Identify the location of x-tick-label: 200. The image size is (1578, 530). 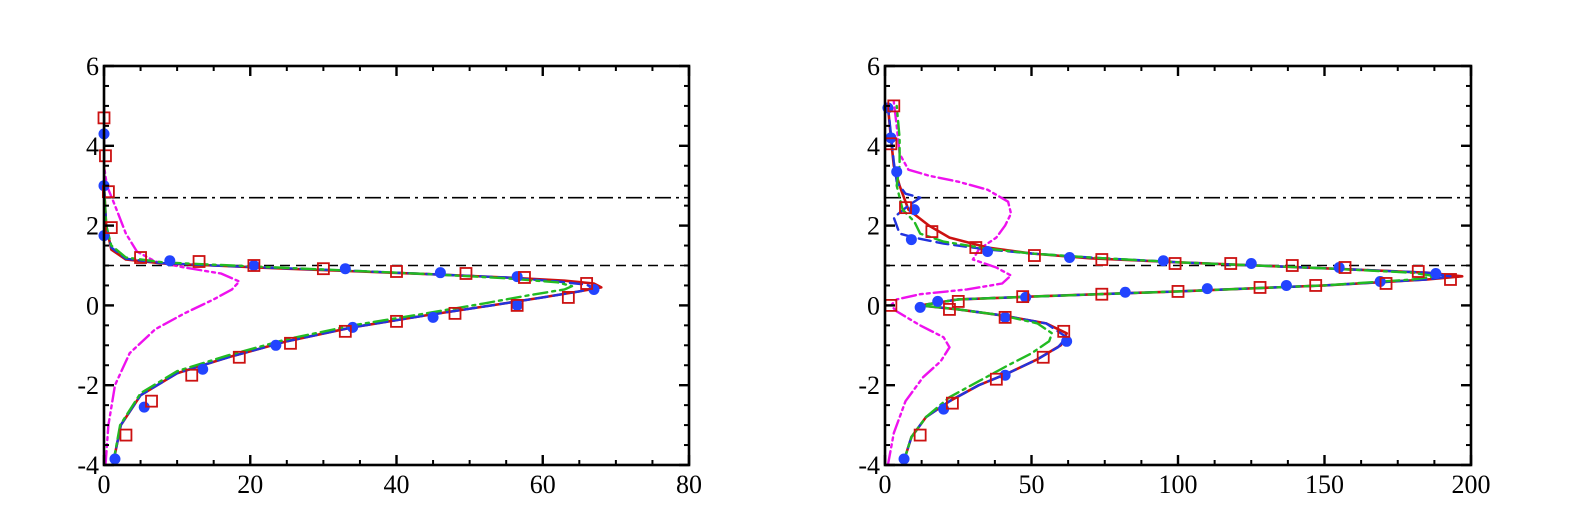
(1471, 484).